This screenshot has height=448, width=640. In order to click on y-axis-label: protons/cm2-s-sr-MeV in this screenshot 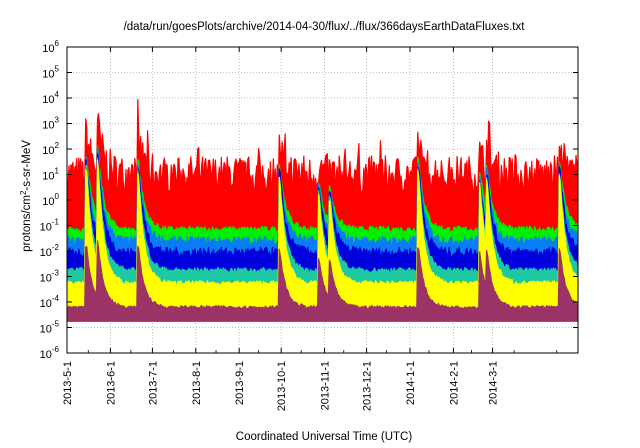, I will do `click(26, 196)`.